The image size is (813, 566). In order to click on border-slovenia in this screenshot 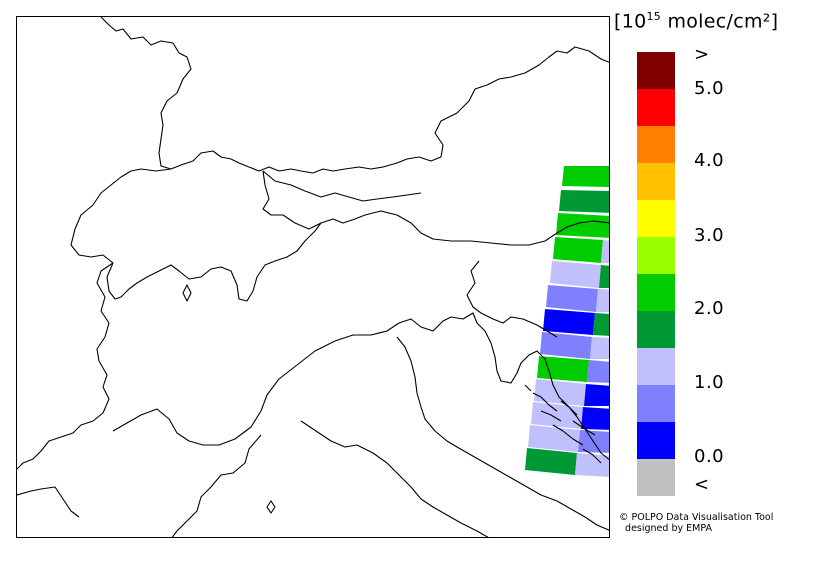, I will do `click(512, 299)`.